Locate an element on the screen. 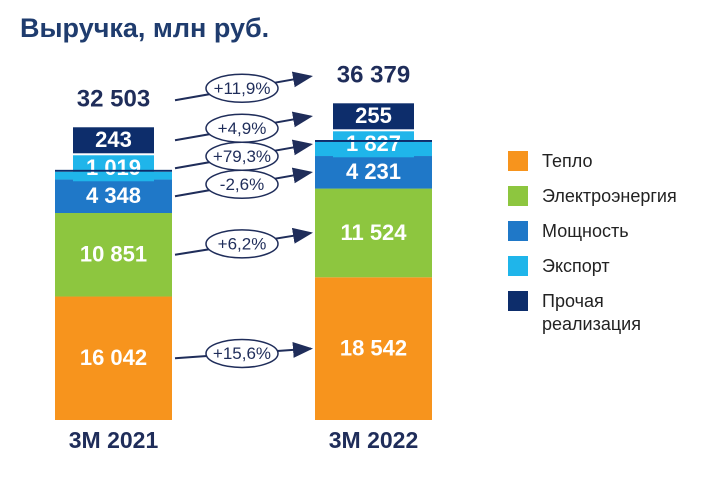 This screenshot has height=482, width=720. legend-item: Прочая реализация is located at coordinates (608, 313).